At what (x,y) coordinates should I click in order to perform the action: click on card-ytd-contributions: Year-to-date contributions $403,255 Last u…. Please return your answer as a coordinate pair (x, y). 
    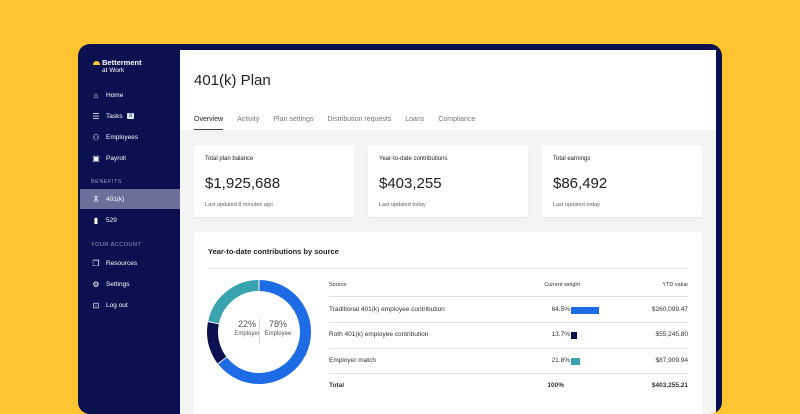
    Looking at the image, I should click on (448, 181).